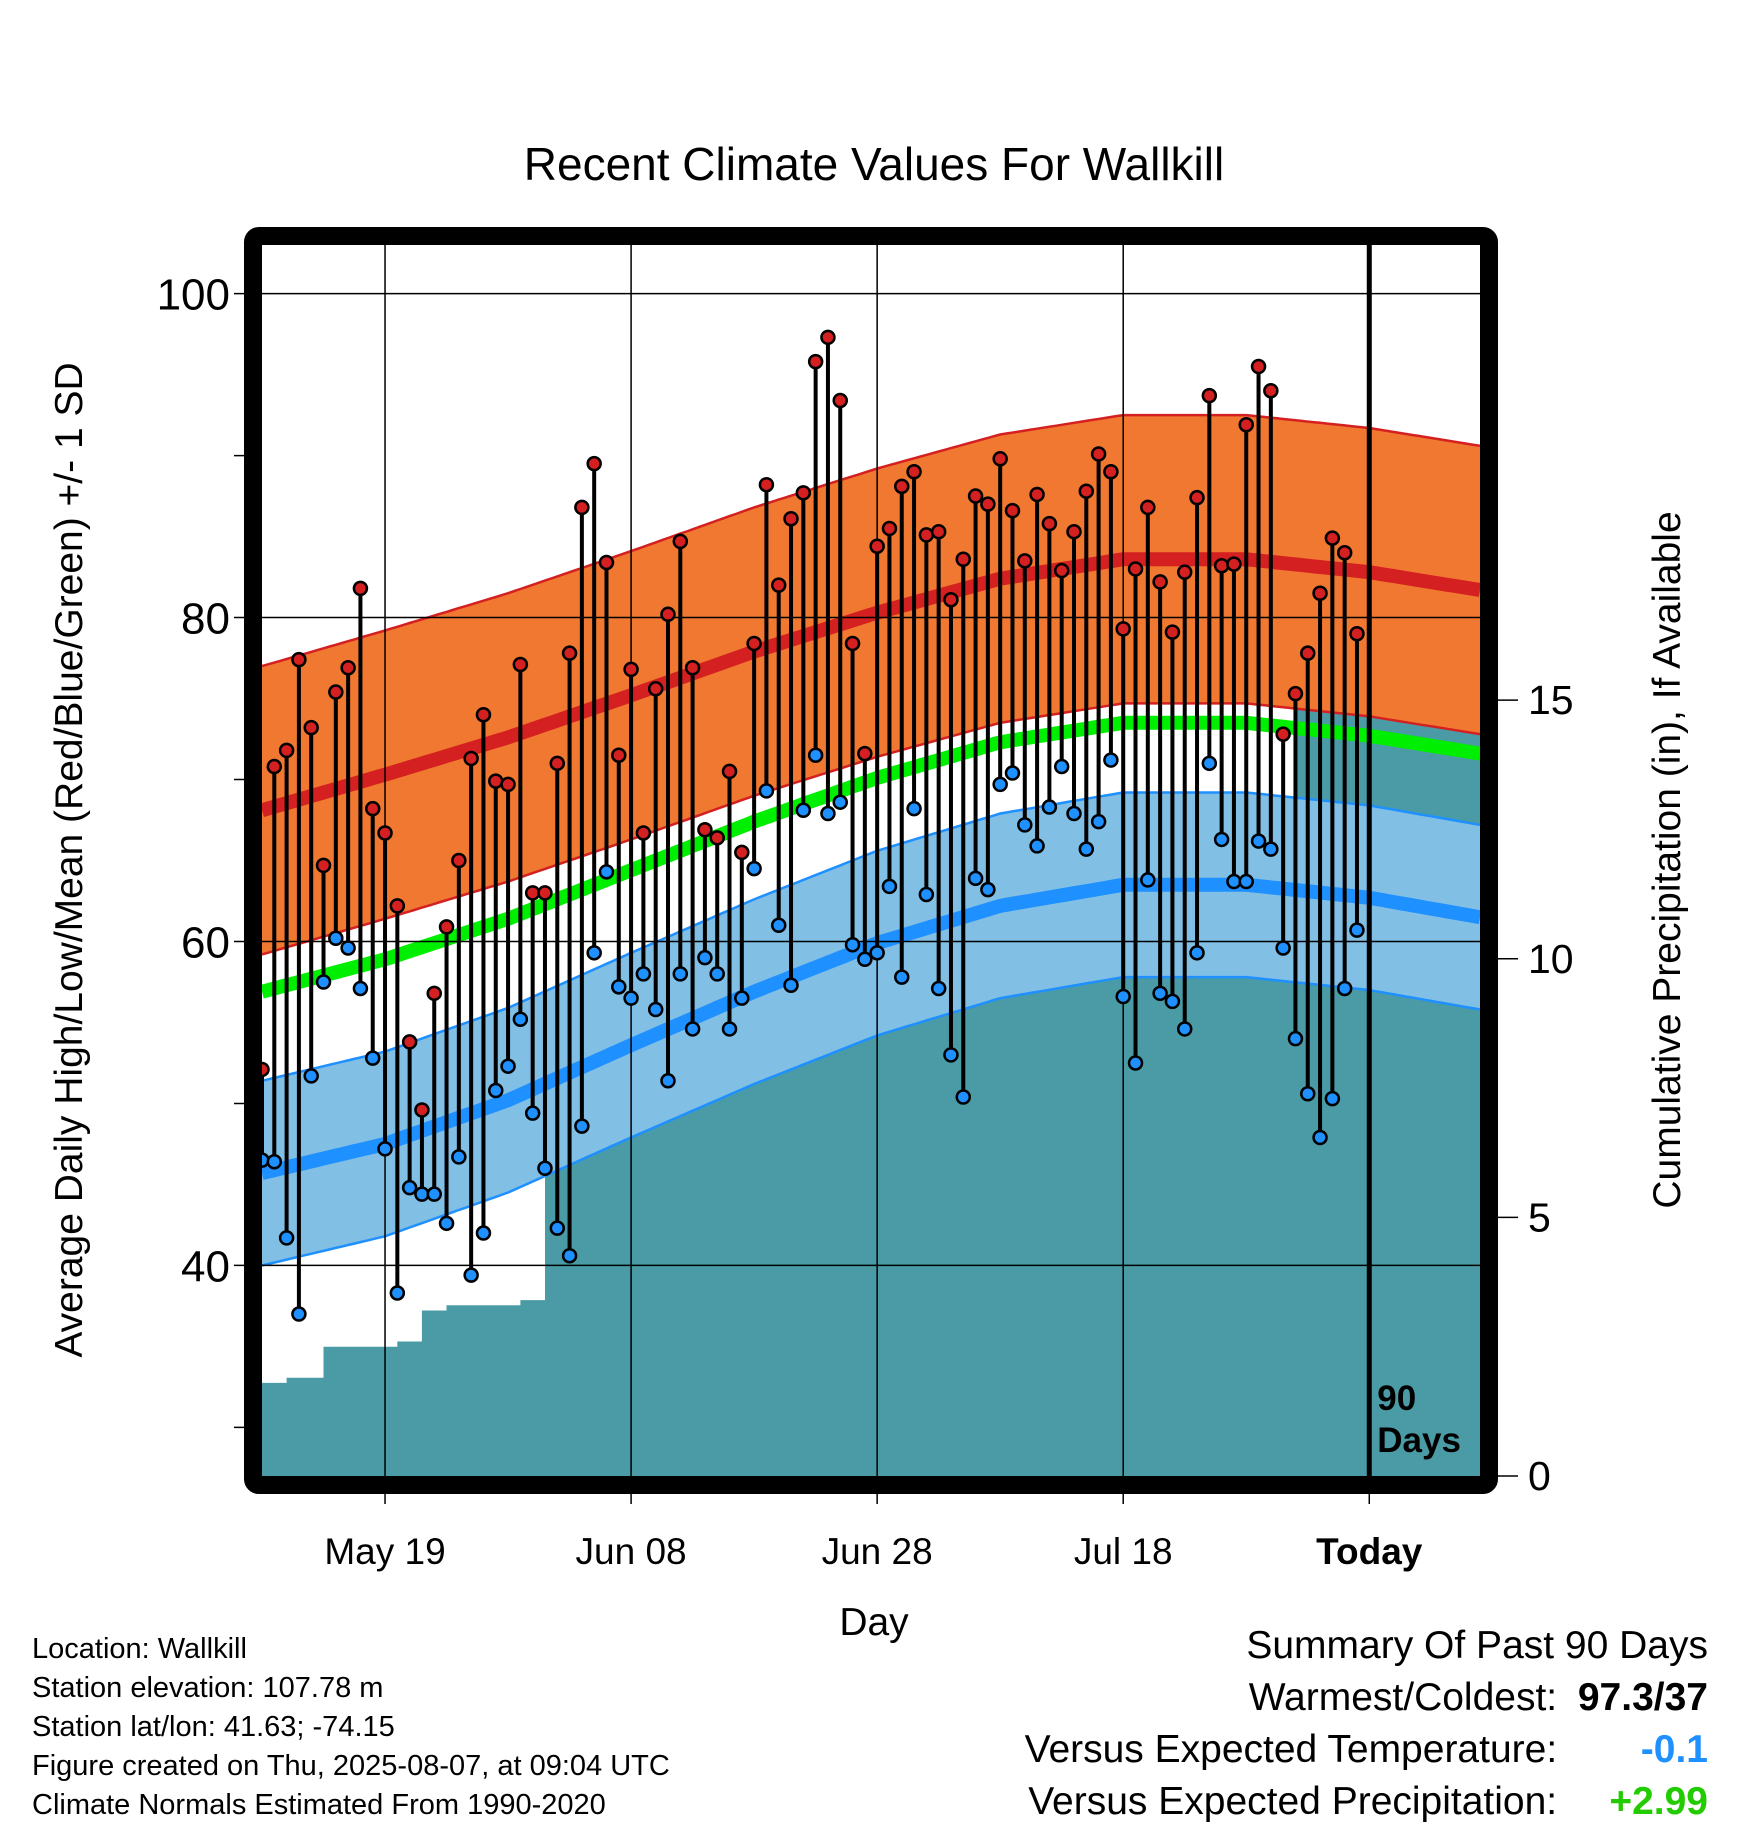  What do you see at coordinates (874, 164) in the screenshot?
I see `chart-title: Recent Climate Values For Wallkill` at bounding box center [874, 164].